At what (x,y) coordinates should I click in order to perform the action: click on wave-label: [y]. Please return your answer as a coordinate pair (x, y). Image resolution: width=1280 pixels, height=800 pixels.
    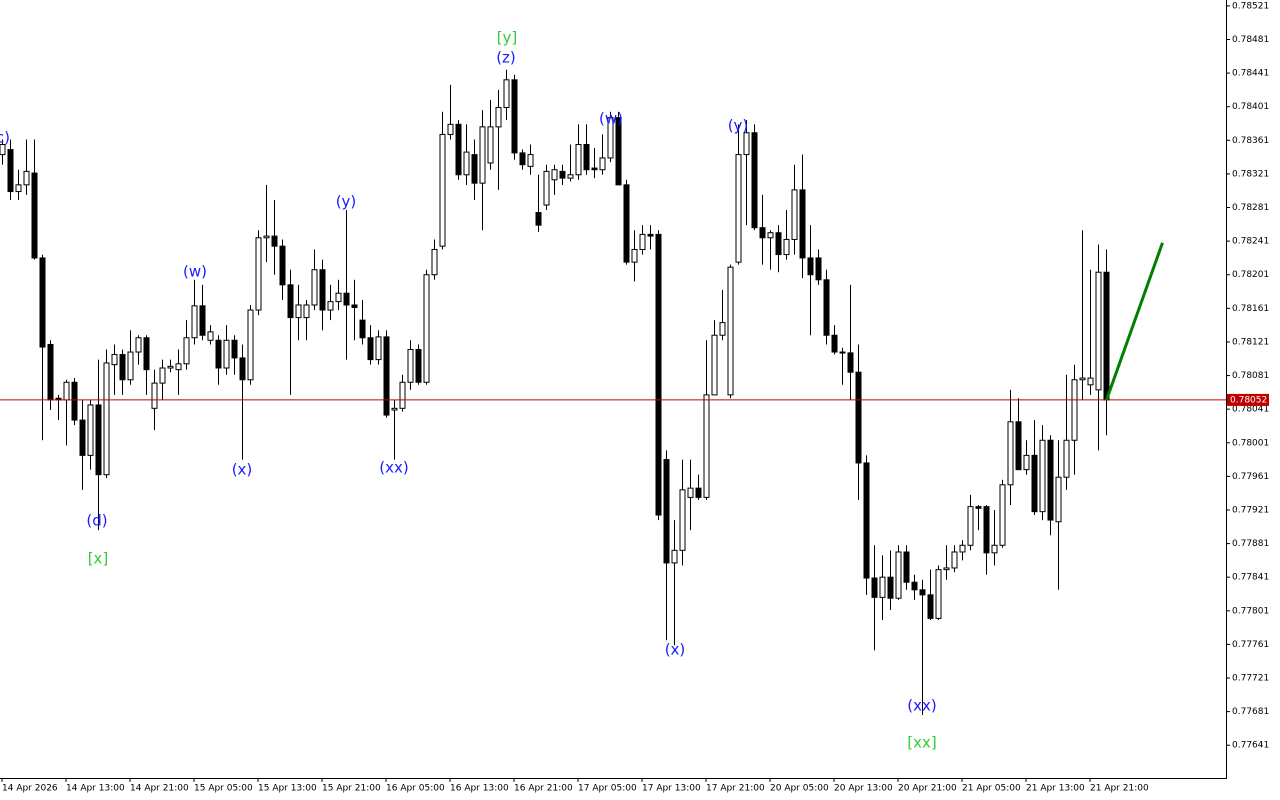
    Looking at the image, I should click on (507, 38).